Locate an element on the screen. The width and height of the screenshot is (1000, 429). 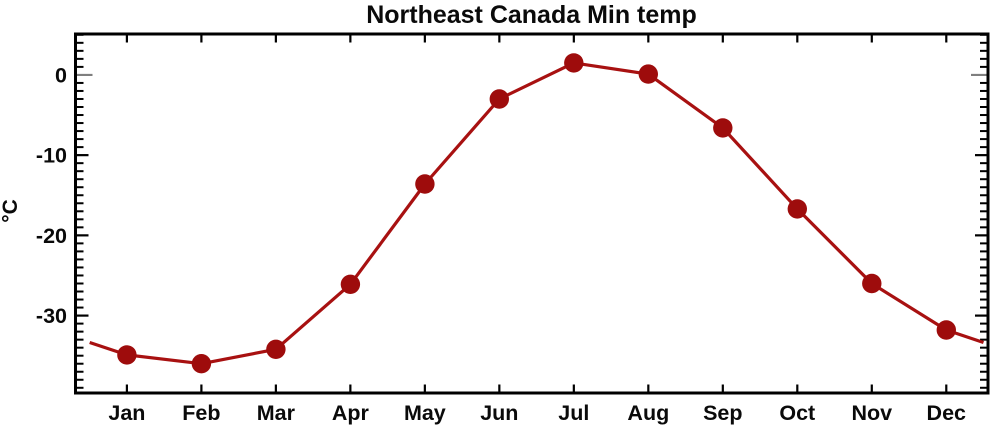
x-tick-label-jun: Jun is located at coordinates (499, 413).